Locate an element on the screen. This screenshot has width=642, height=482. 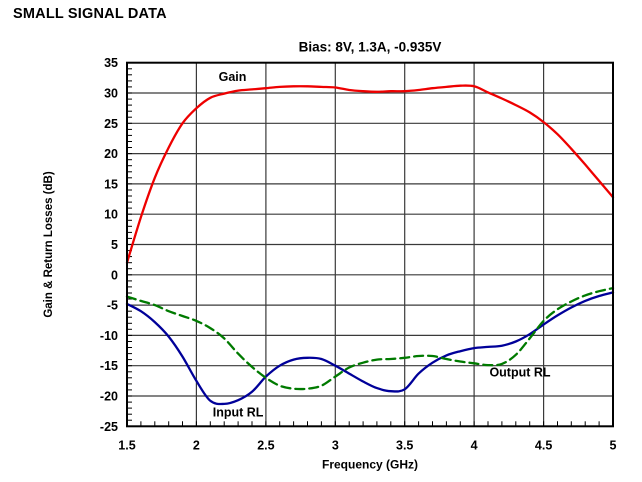
x-tick-label: 3.5 is located at coordinates (404, 445).